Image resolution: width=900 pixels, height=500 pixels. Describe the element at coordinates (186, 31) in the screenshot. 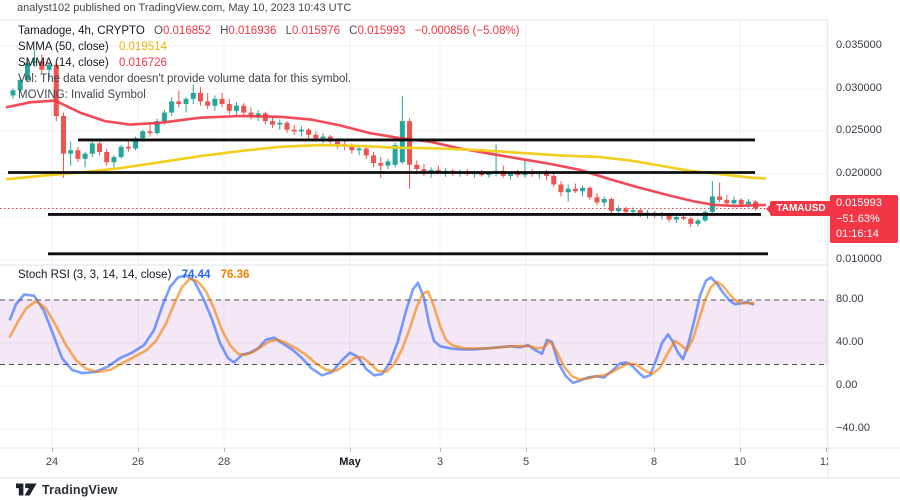

I see `open-value: 0.016852` at that location.